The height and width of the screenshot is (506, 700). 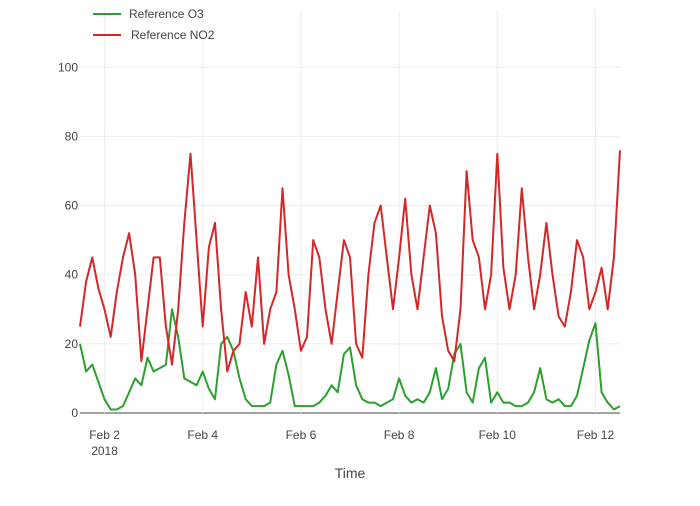 What do you see at coordinates (68, 240) in the screenshot?
I see `y-axis-ticks: 0 20 40 60 80 100` at bounding box center [68, 240].